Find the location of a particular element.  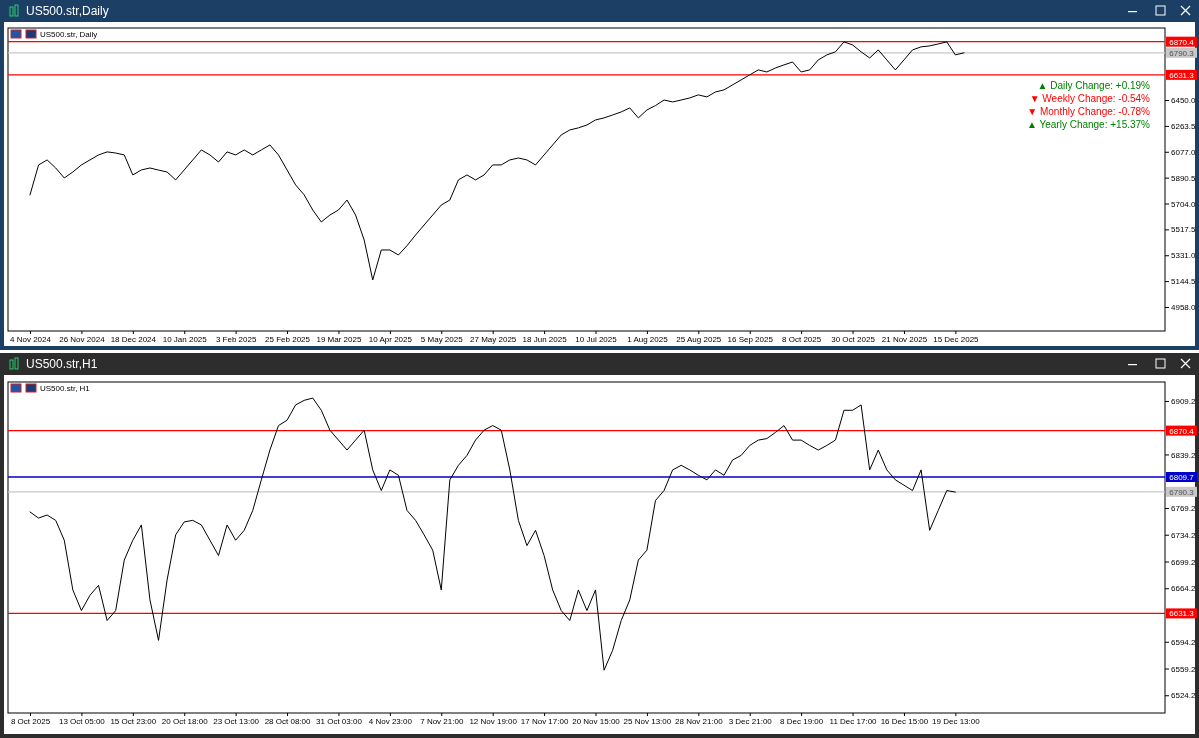

x-tick-label: 27 May 2025 is located at coordinates (493, 339).